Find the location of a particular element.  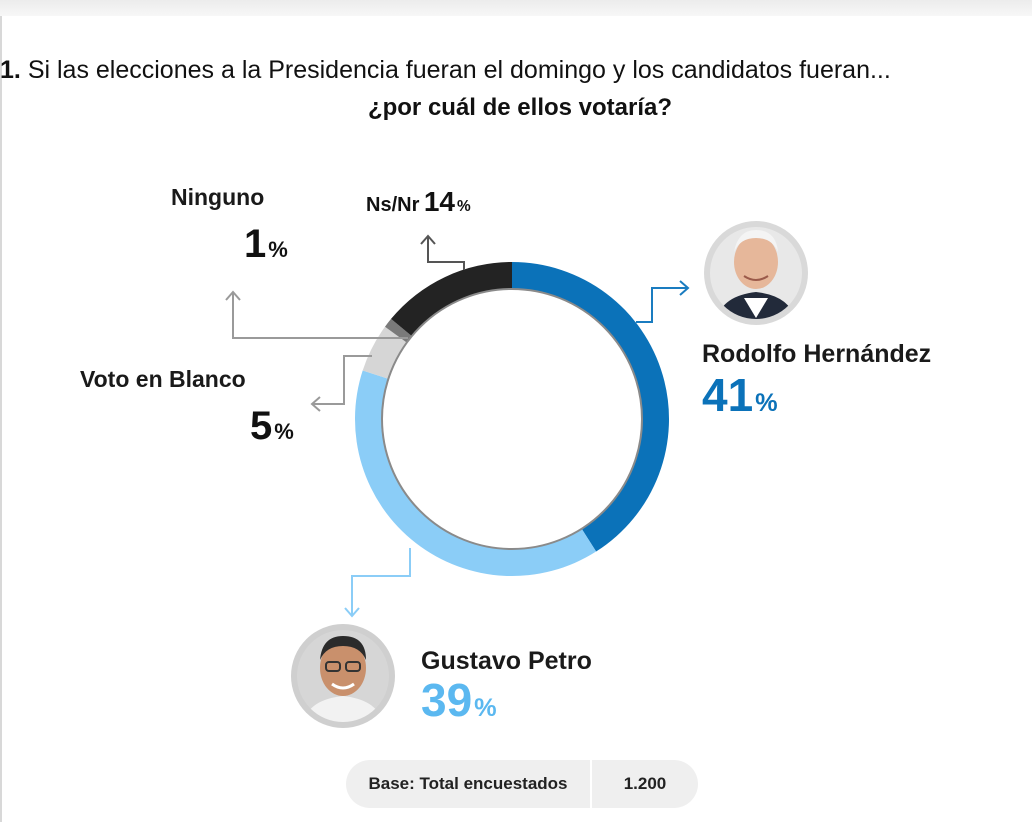

label-nsnr: Ns/Nr 14% is located at coordinates (418, 202).